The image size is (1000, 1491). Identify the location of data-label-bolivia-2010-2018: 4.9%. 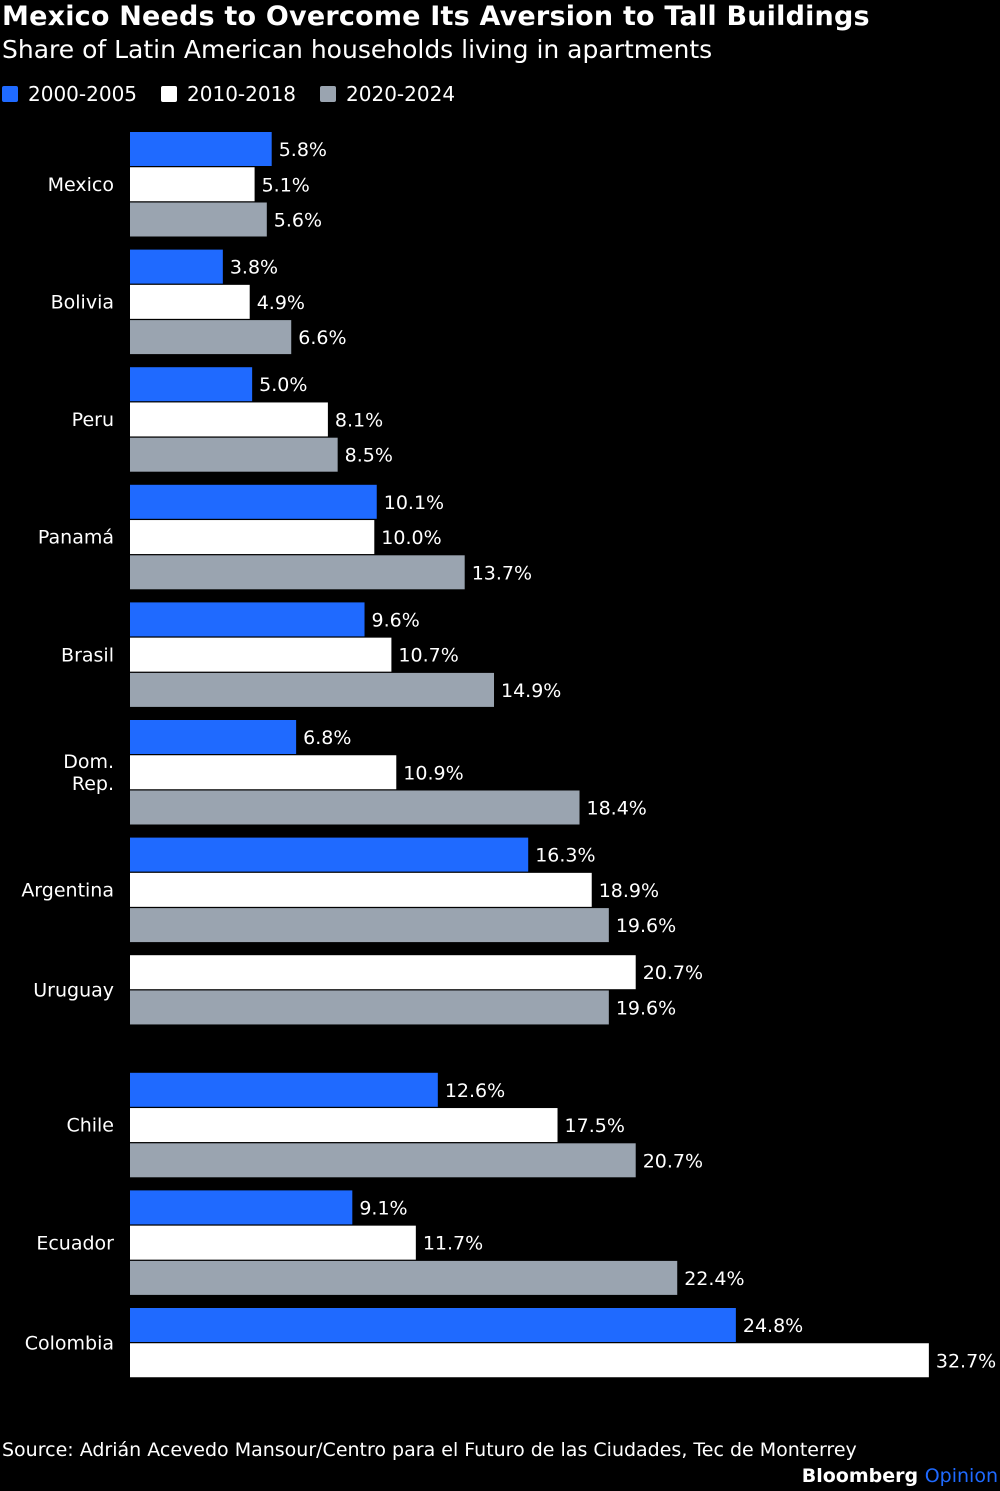
(281, 303).